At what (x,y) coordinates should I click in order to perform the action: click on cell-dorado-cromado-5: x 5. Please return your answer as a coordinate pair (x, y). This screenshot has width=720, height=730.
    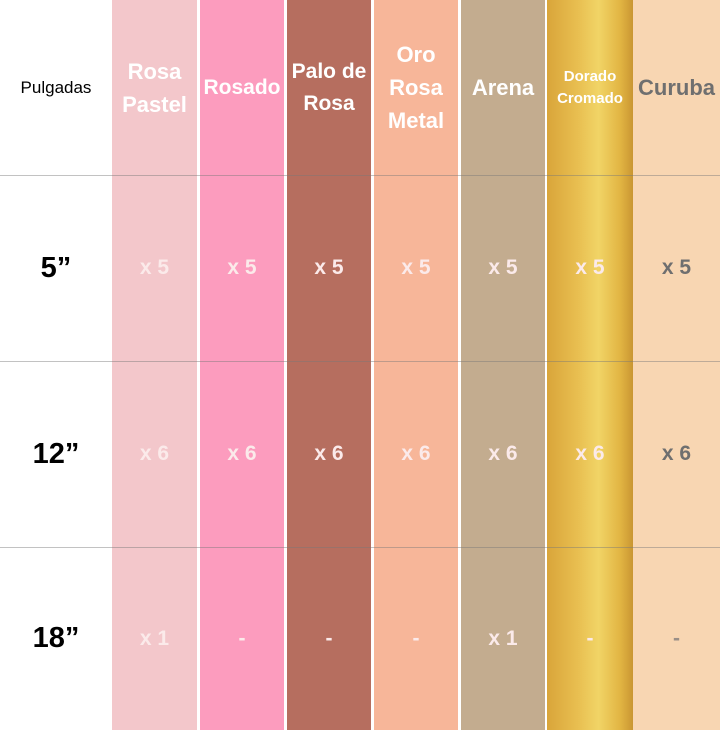
    Looking at the image, I should click on (590, 267).